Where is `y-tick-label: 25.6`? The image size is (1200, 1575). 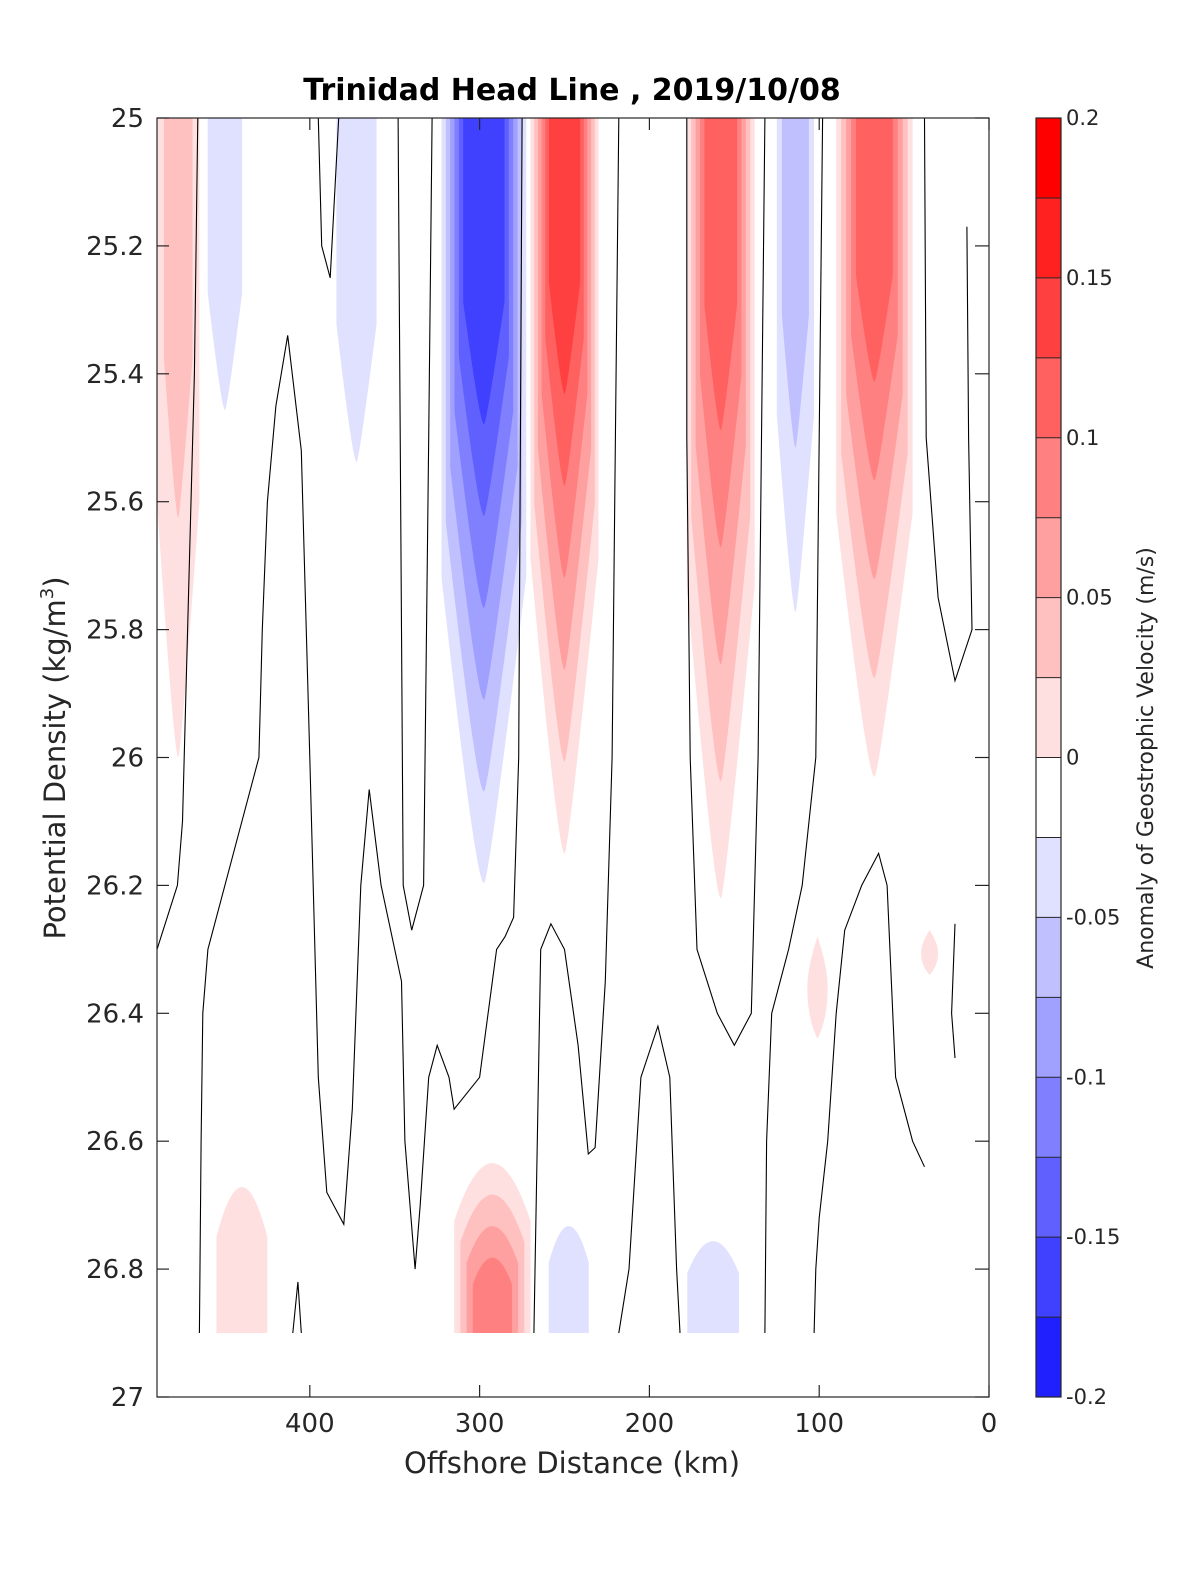 y-tick-label: 25.6 is located at coordinates (115, 503).